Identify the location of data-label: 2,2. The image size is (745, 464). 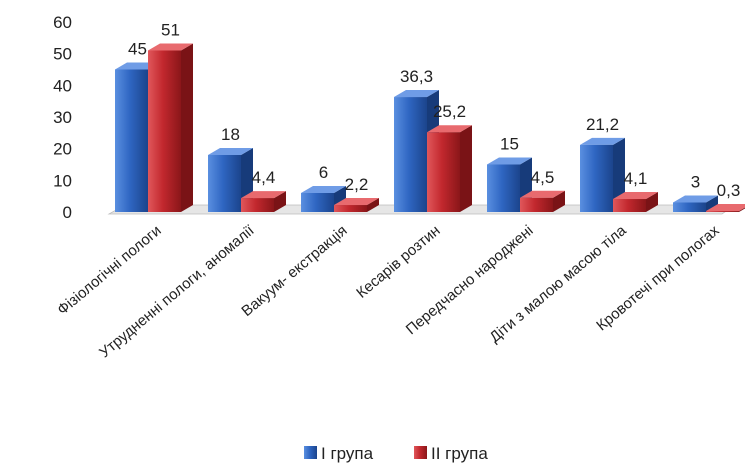
(357, 184).